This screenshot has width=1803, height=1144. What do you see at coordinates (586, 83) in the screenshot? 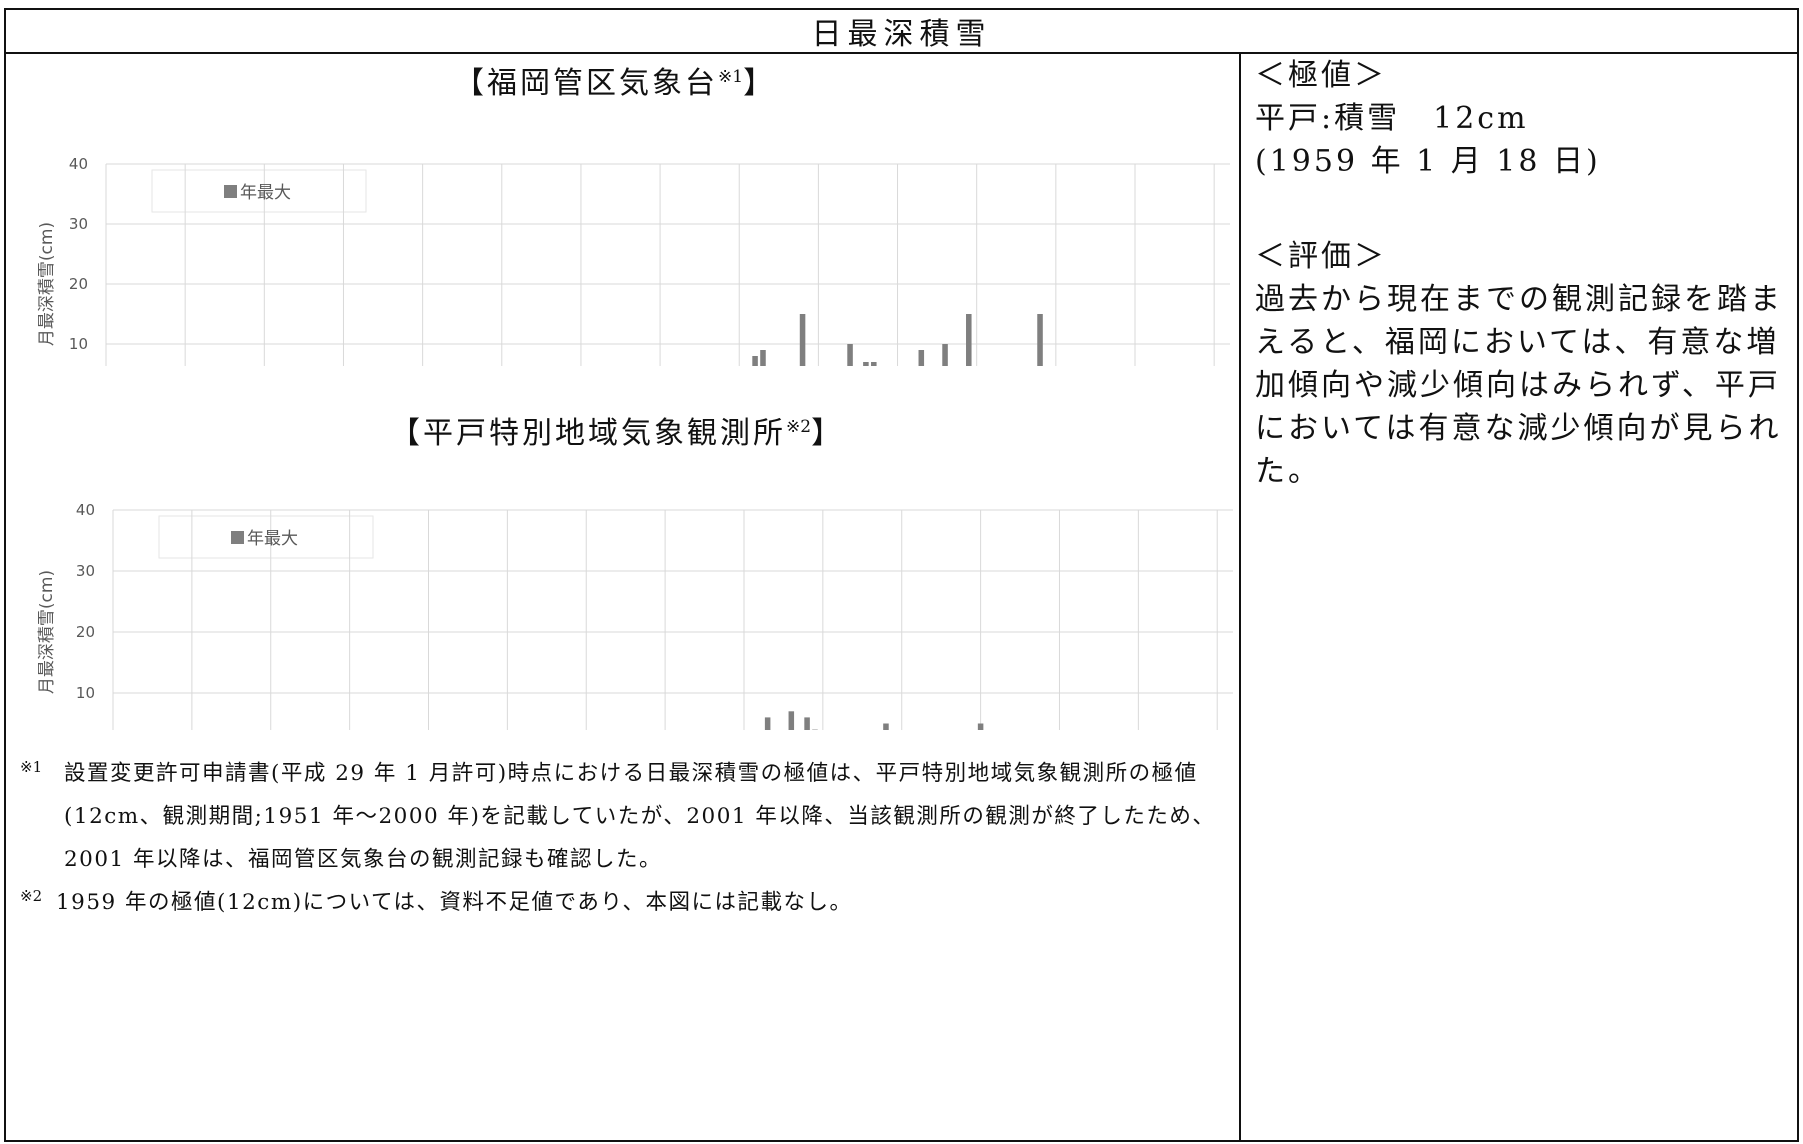
I see `fukuoka-title-text: 【福岡管区気象台` at bounding box center [586, 83].